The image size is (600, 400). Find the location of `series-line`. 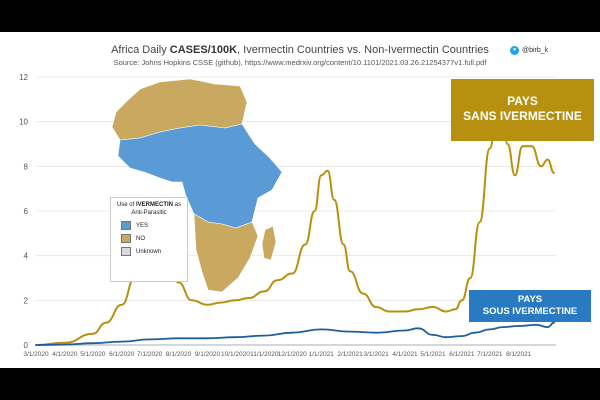

series-line is located at coordinates (295, 333).